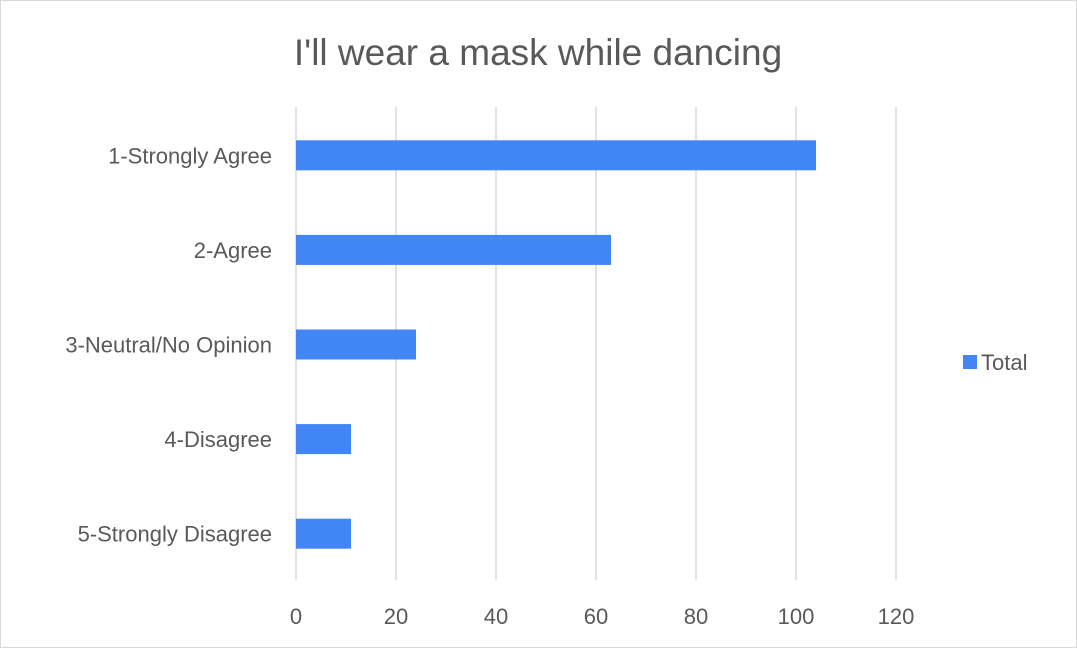  Describe the element at coordinates (970, 362) in the screenshot. I see `legend-swatch` at that location.